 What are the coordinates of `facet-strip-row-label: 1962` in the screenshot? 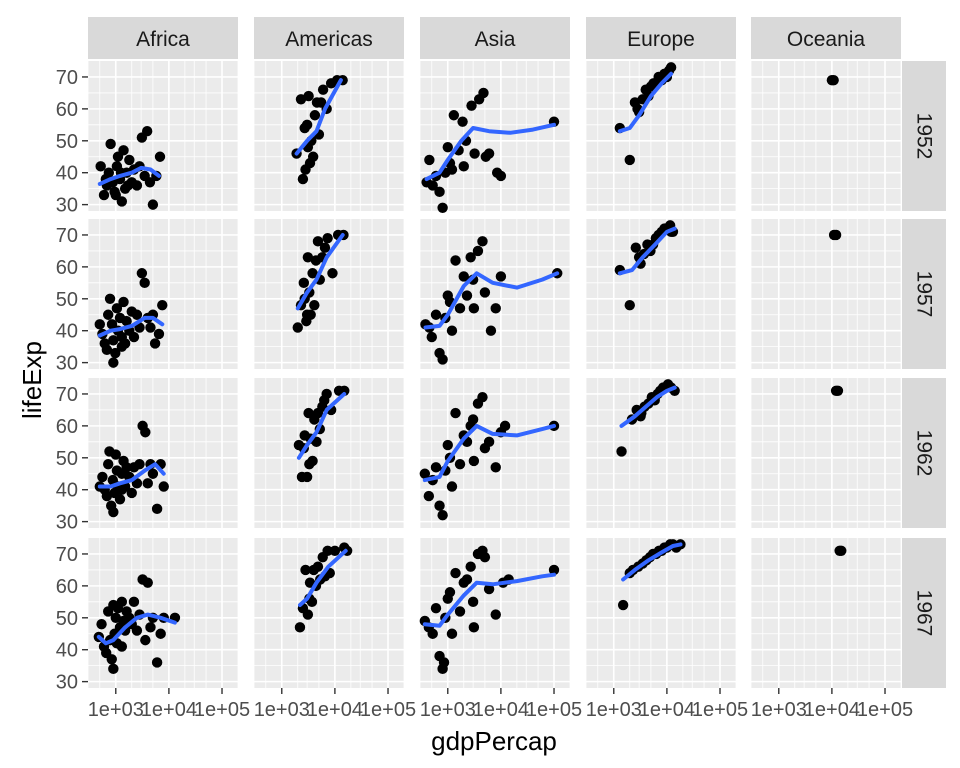 It's located at (924, 453).